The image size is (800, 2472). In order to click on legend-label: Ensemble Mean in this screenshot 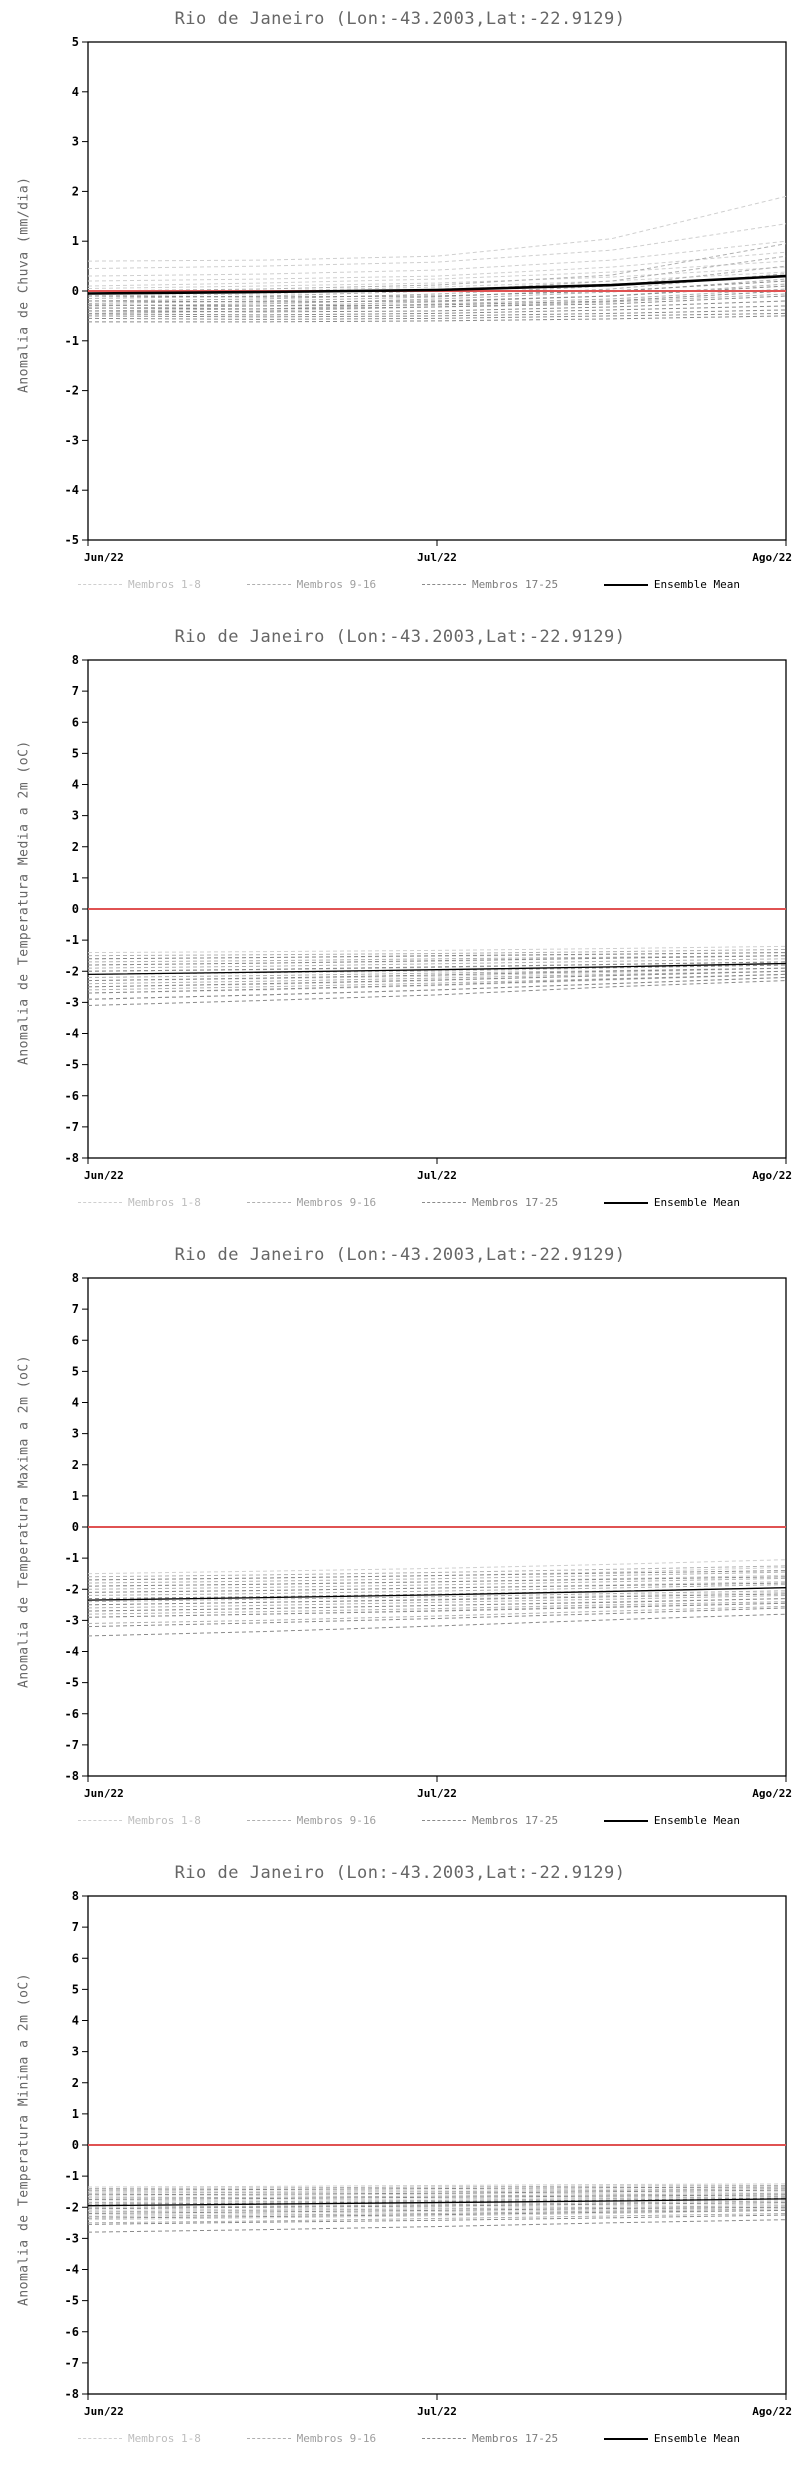, I will do `click(696, 584)`.